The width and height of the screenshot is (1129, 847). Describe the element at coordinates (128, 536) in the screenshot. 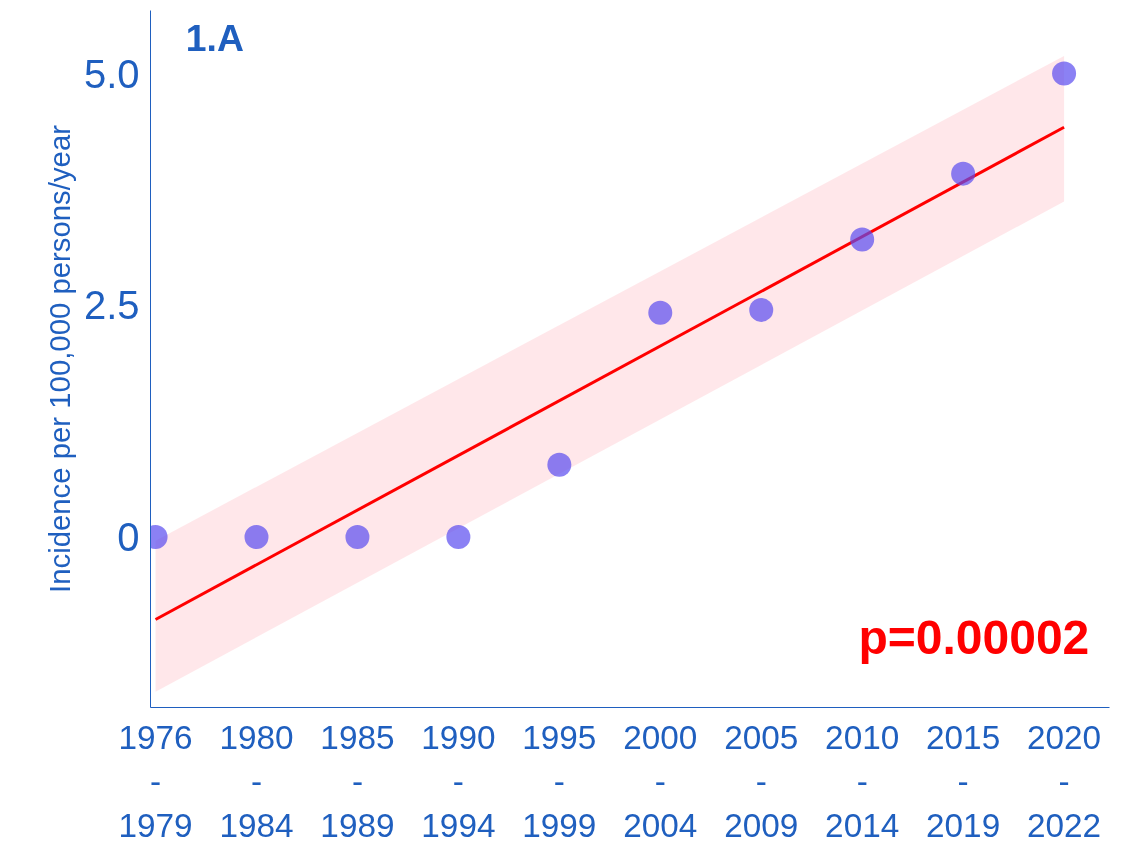

I see `y-tick-label: 0` at that location.